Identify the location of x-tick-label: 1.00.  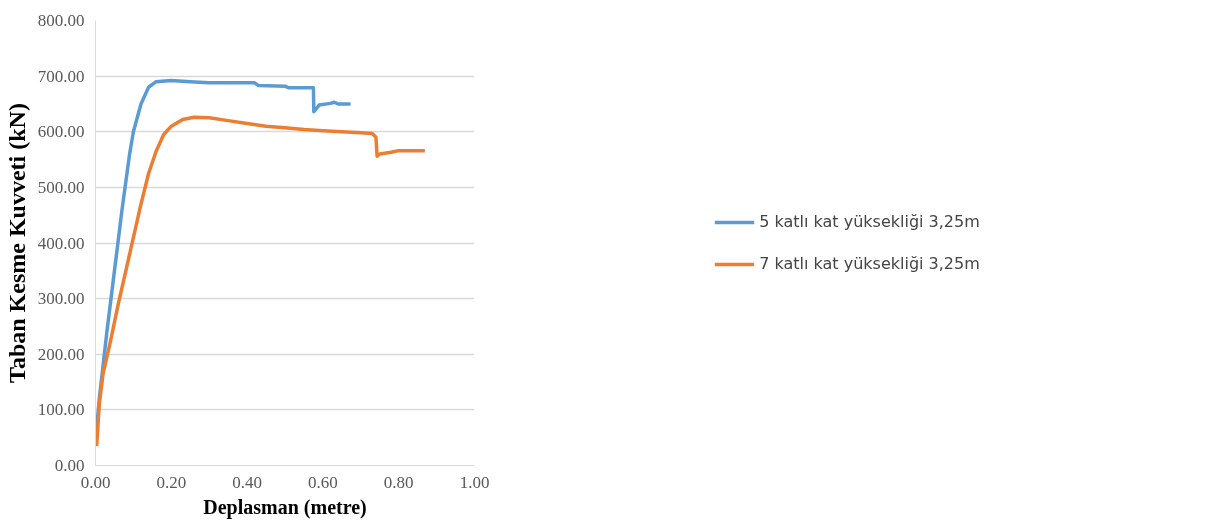
(474, 482).